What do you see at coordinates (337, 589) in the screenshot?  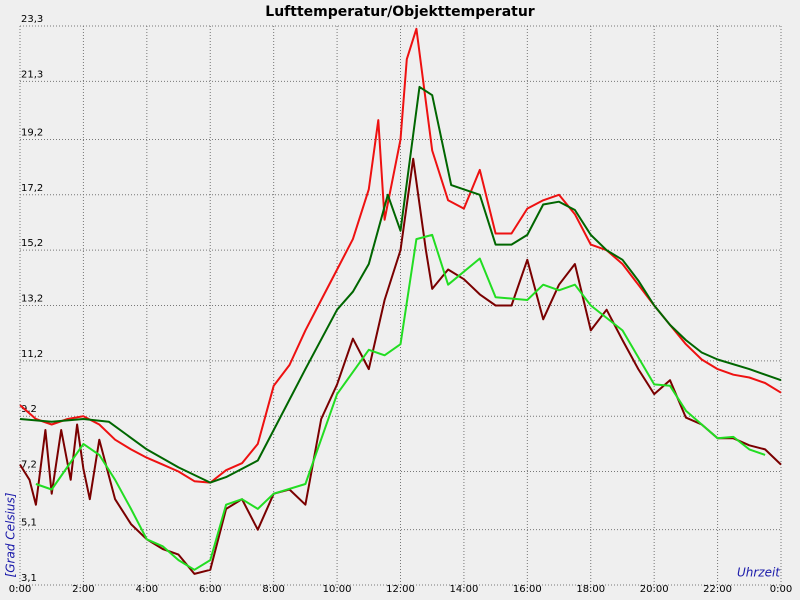 I see `x-tick-label: 10:00` at bounding box center [337, 589].